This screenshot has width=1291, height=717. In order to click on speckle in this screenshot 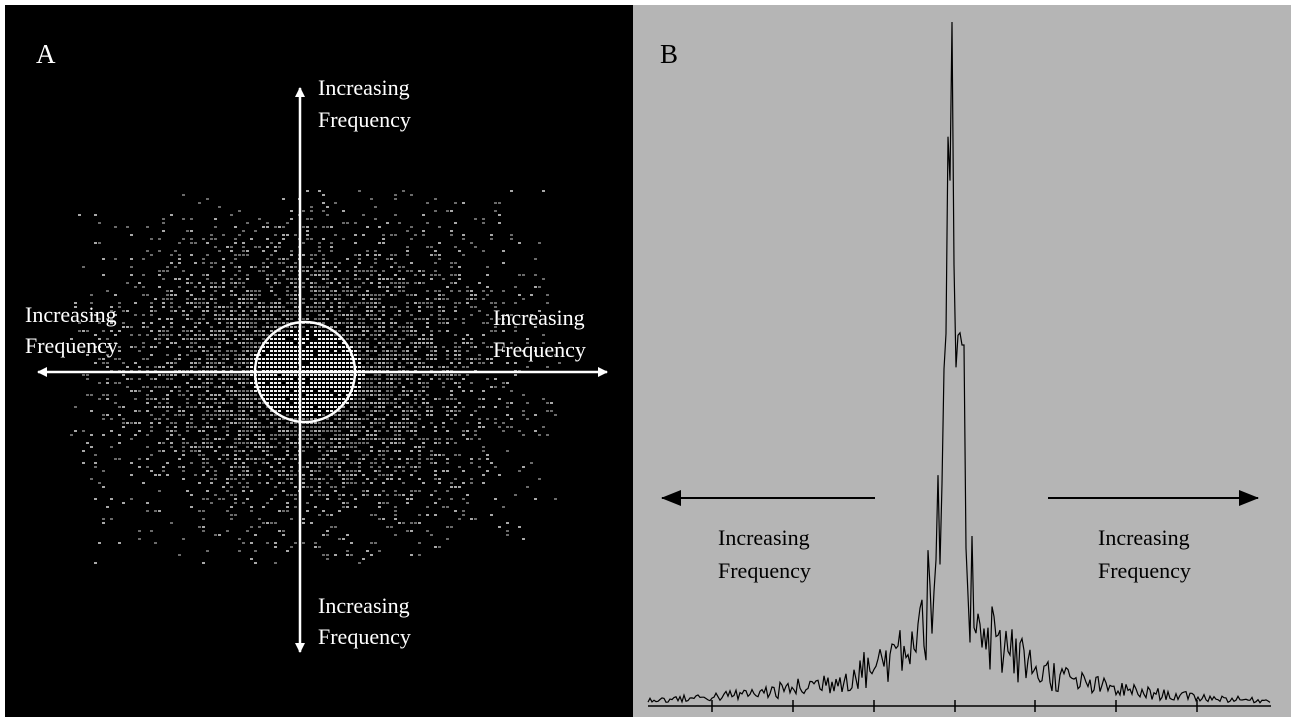, I will do `click(307, 373)`.